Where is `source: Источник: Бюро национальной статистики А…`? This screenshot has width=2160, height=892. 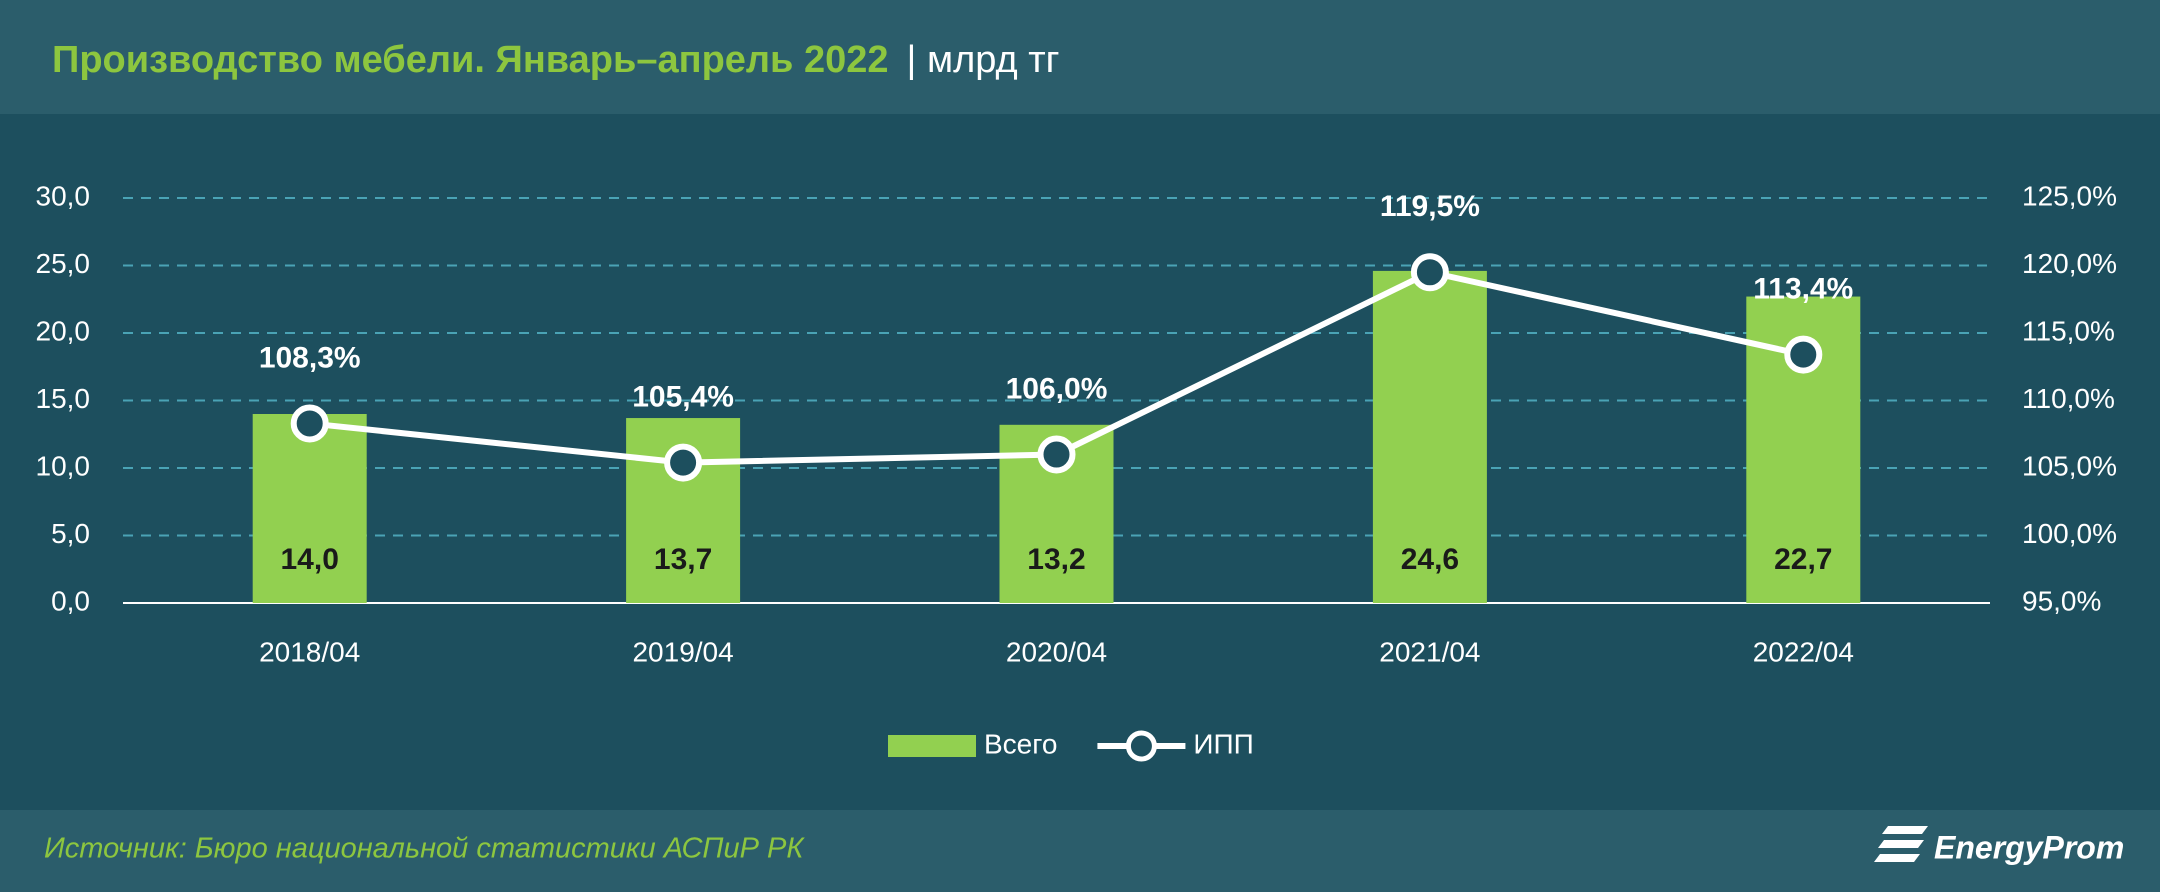
source: Источник: Бюро национальной статистики А… is located at coordinates (424, 849).